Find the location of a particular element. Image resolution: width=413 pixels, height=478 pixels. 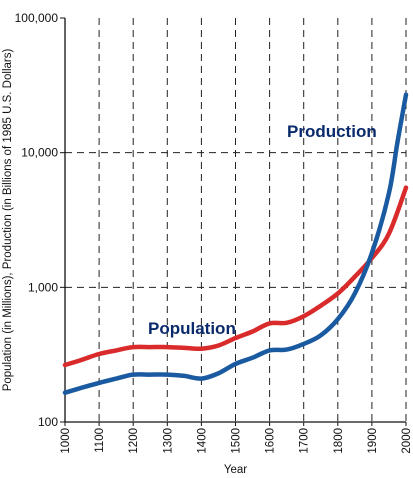

series-label-population: Population is located at coordinates (192, 328).